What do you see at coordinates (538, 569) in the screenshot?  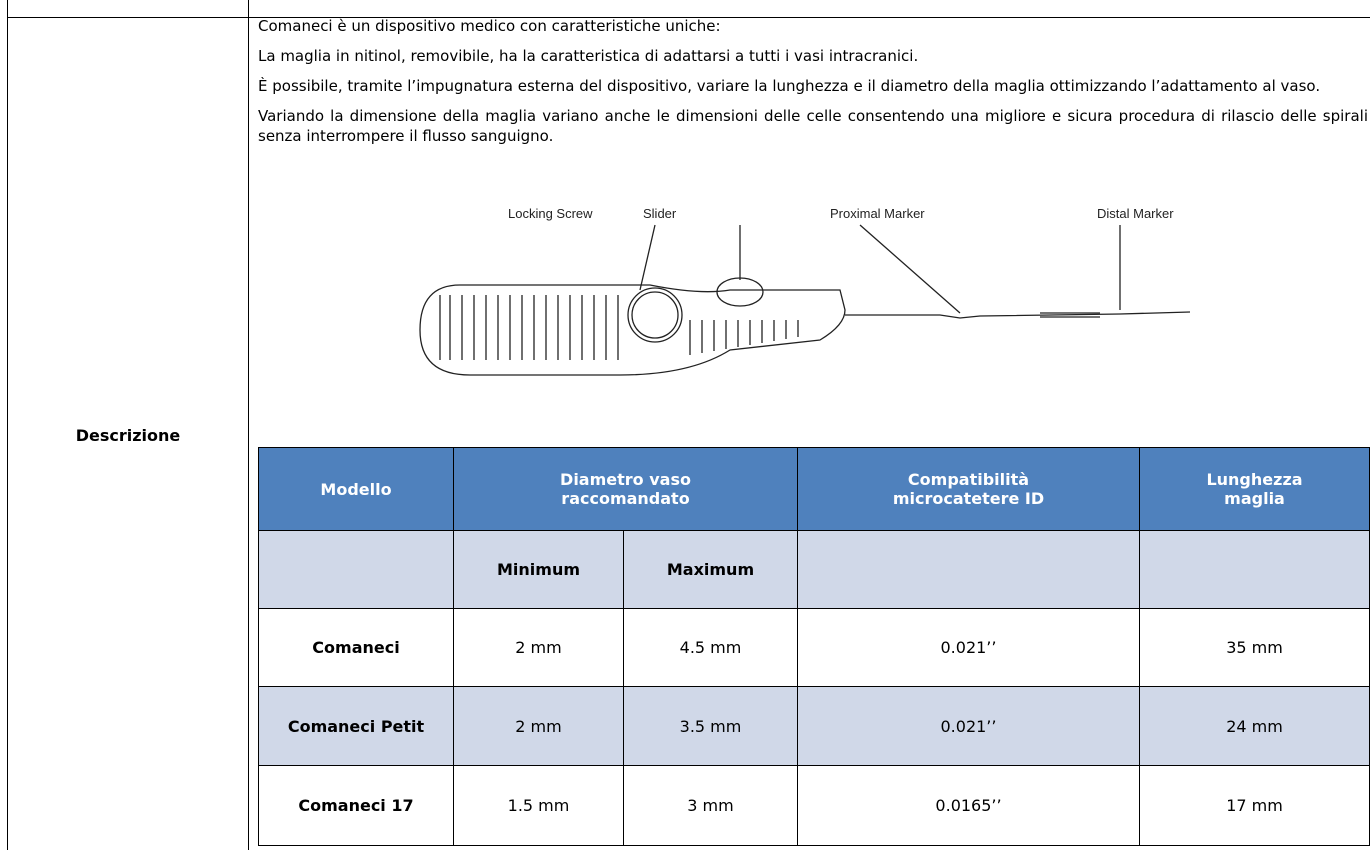 I see `subheader-cell: Minimum` at bounding box center [538, 569].